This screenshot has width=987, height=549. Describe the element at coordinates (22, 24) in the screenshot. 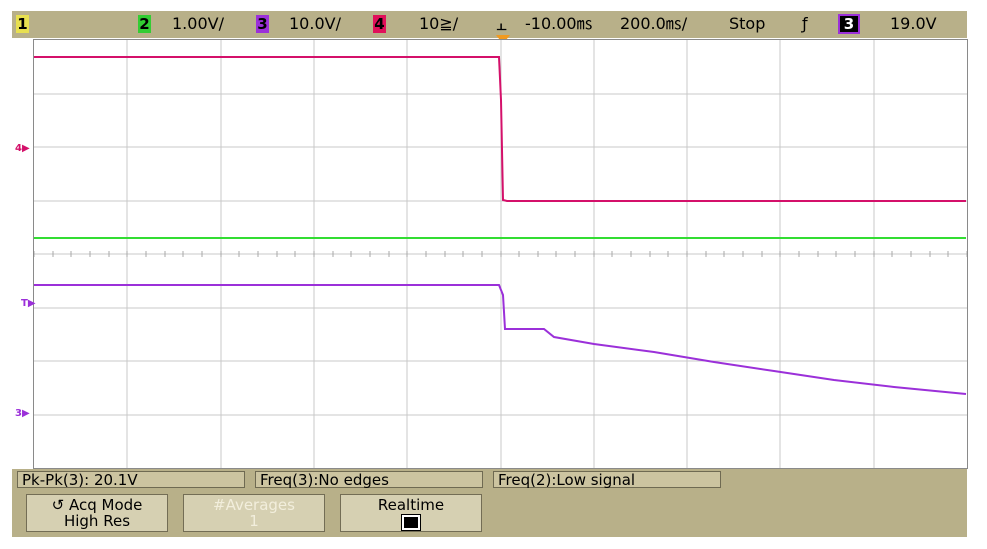

I see `channel-1-badge: 1` at that location.